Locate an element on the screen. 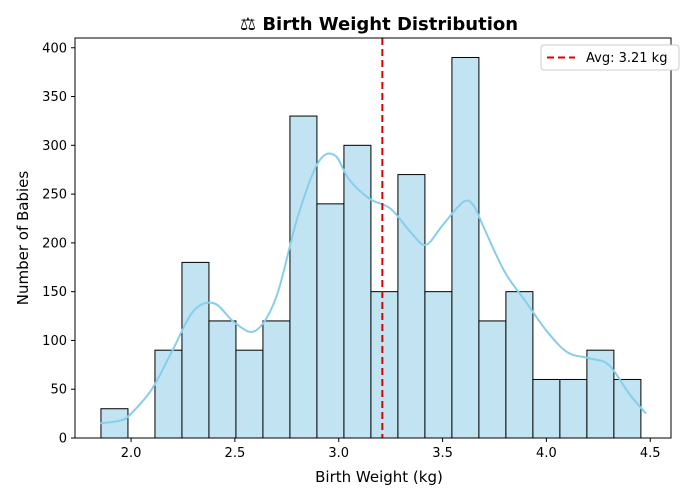 The width and height of the screenshot is (700, 500). legend-label-mean: Avg: 3.21 kg is located at coordinates (626, 58).